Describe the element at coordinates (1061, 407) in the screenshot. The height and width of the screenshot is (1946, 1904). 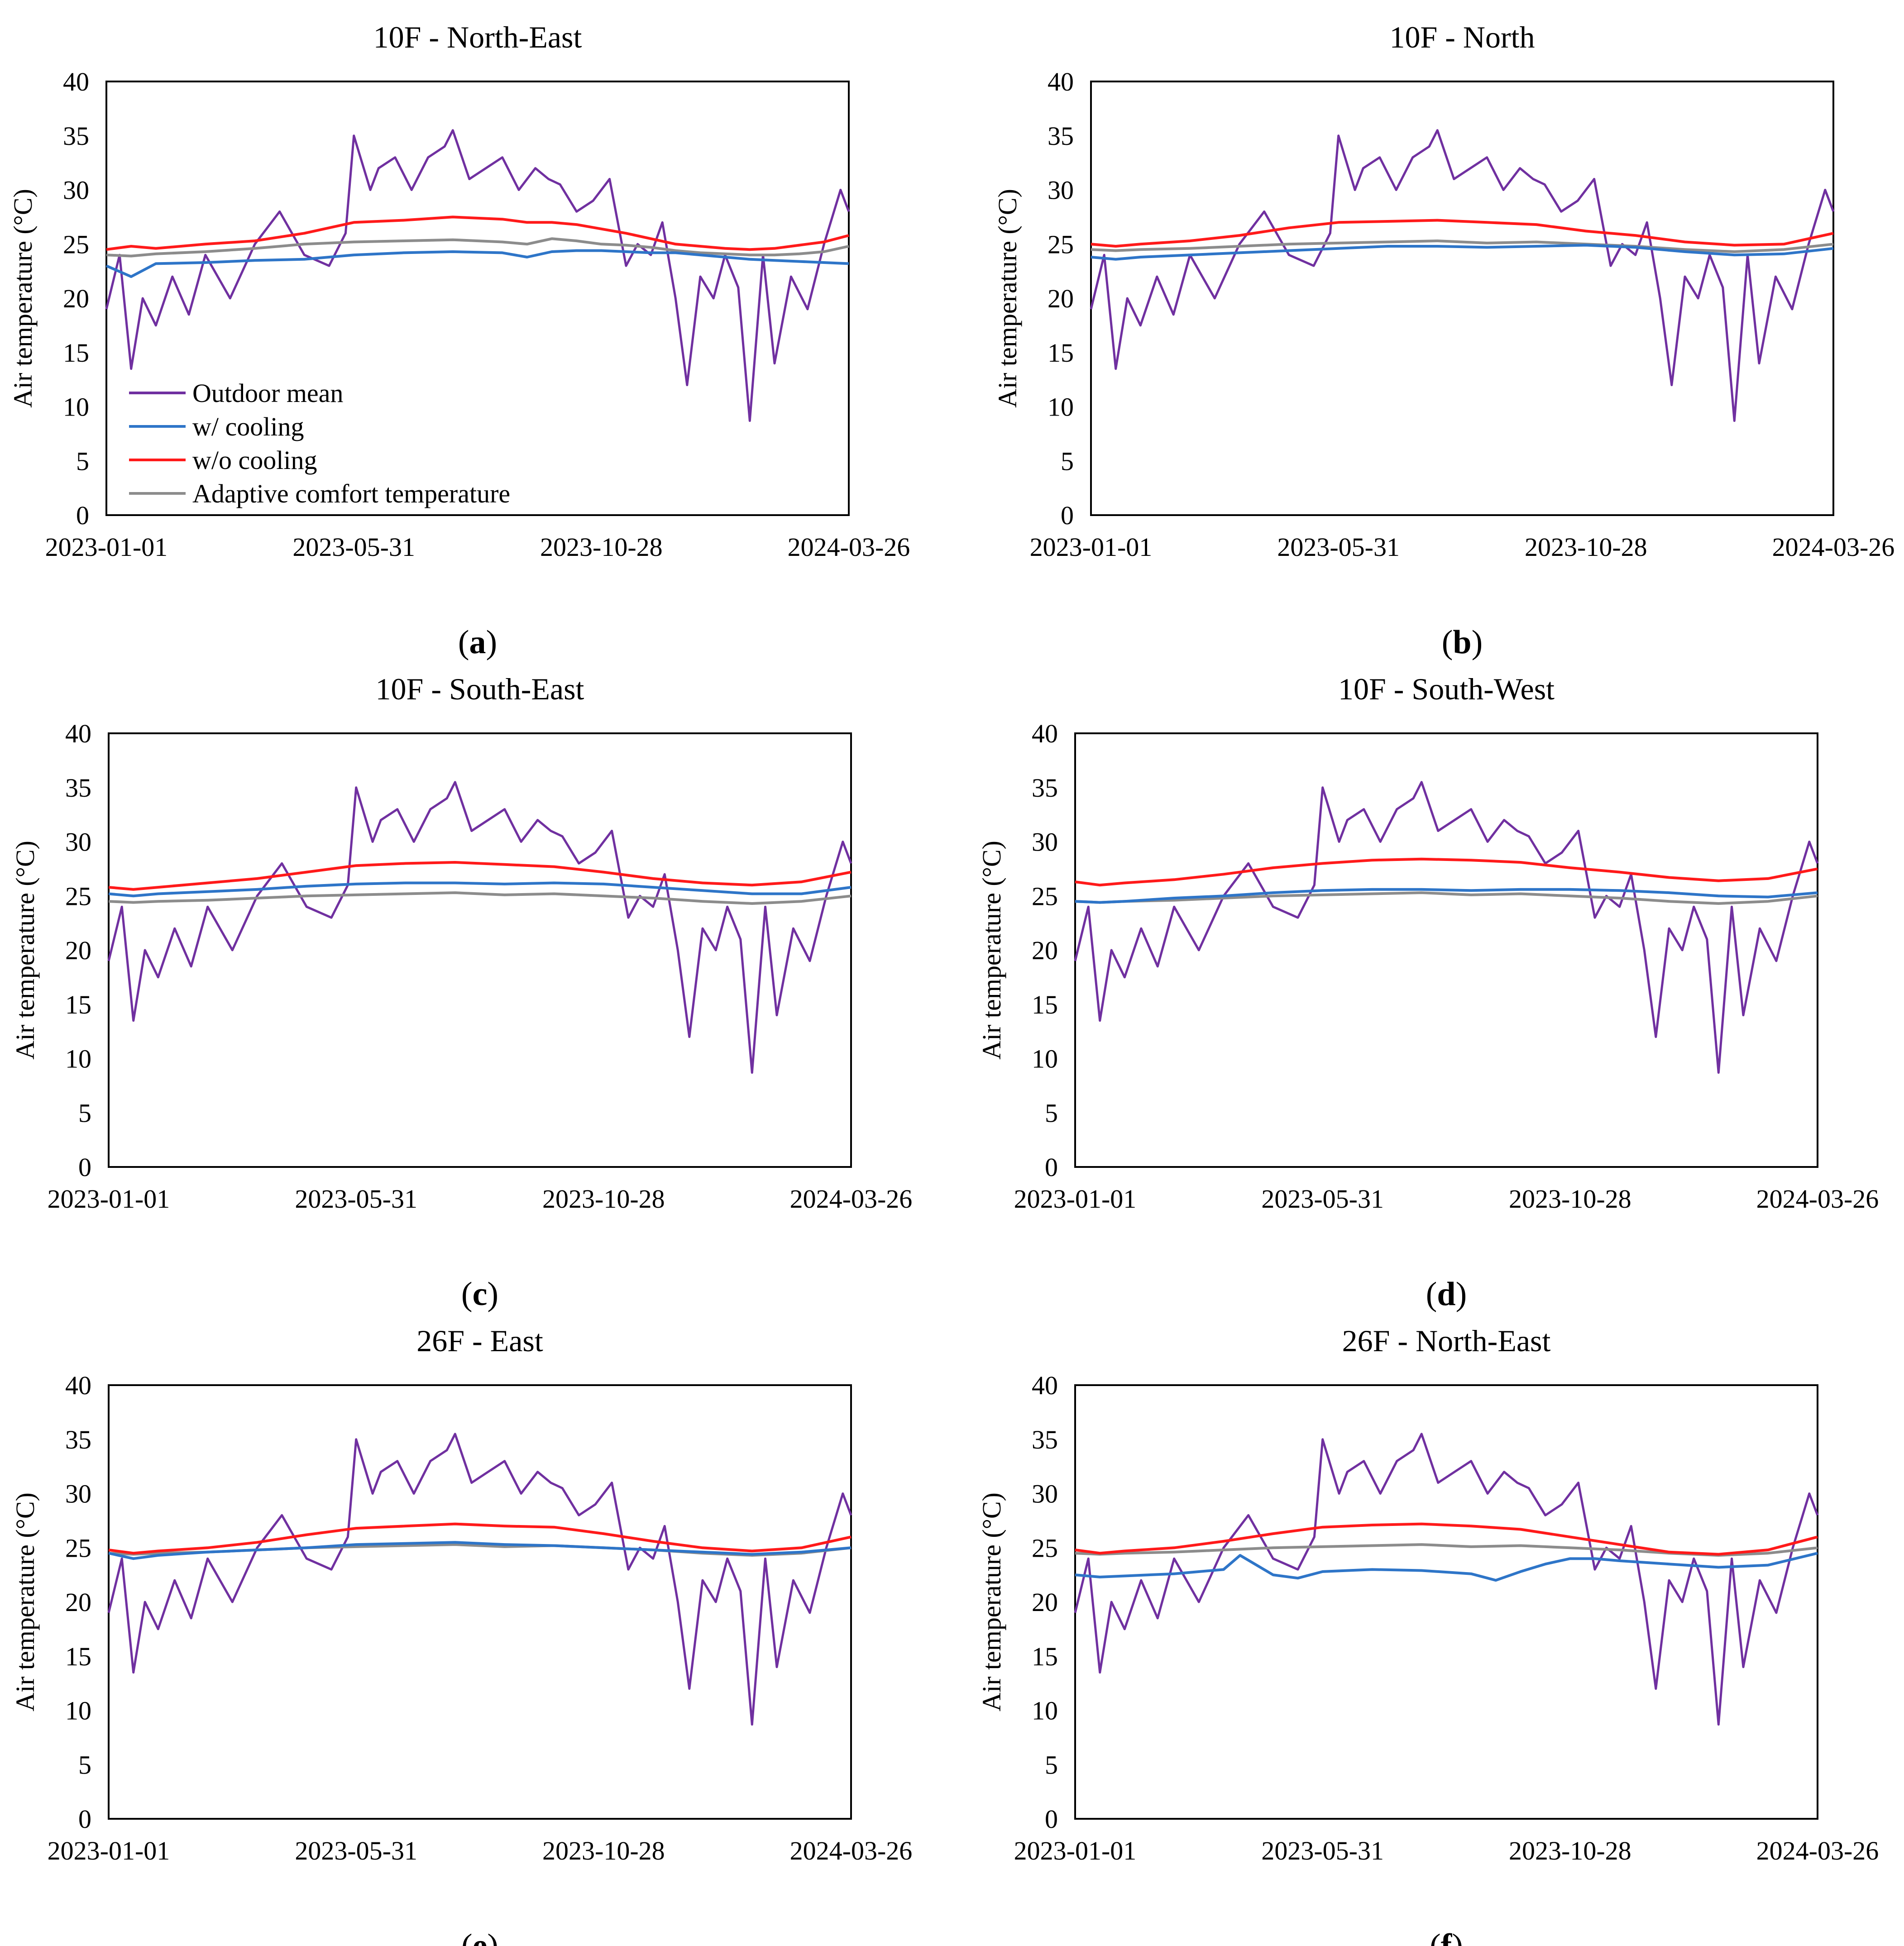
I see `y-tick-label: 10` at that location.